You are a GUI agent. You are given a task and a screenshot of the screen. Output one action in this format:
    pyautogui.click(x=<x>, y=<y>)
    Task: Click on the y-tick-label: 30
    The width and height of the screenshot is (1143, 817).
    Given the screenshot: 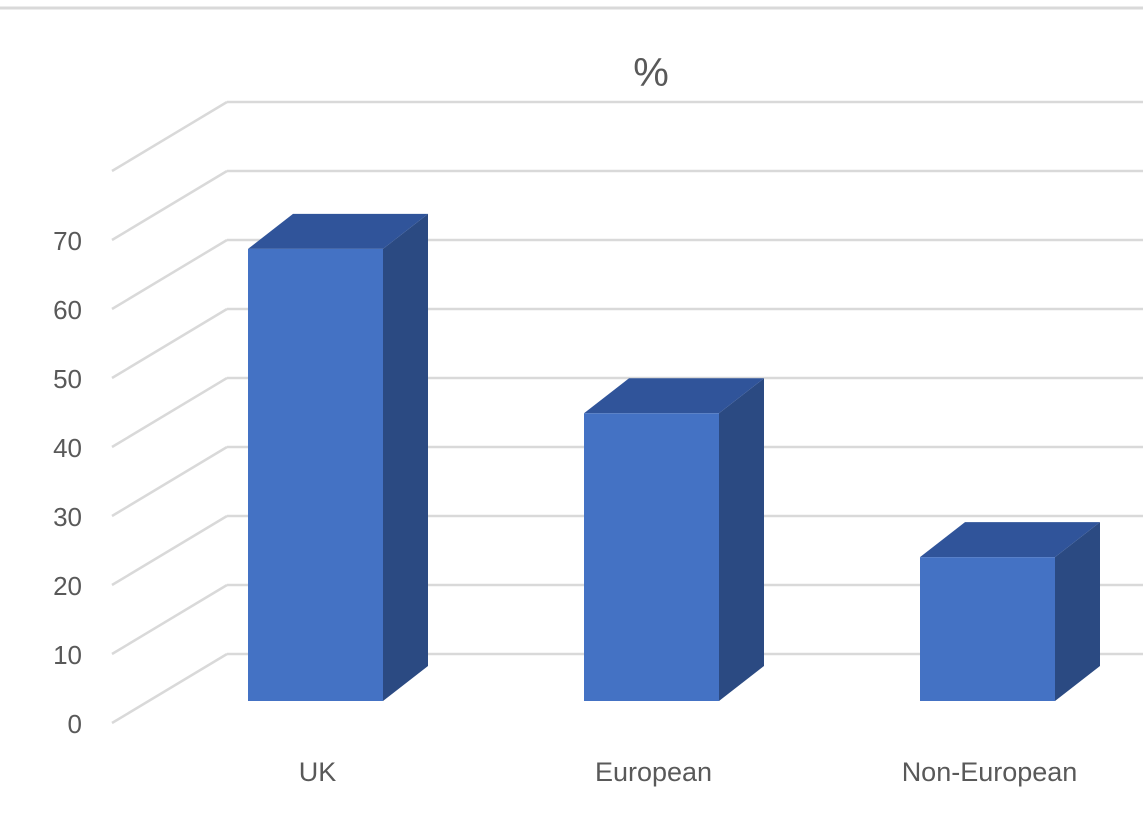 What is the action you would take?
    pyautogui.click(x=67, y=517)
    